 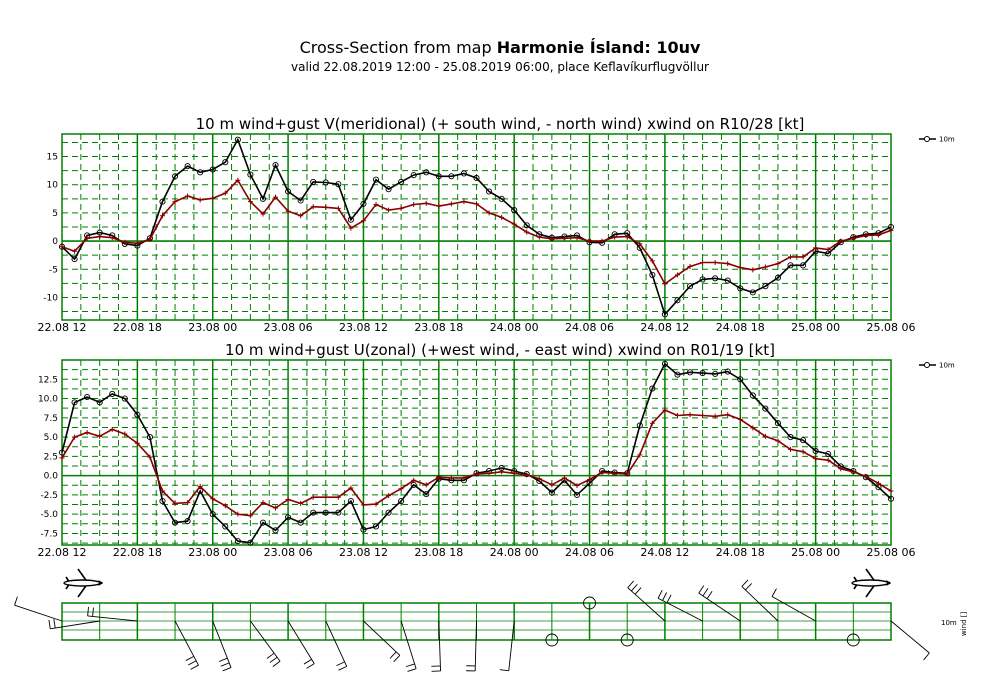 I want to click on x-tick-label: 24.08 06, so click(x=589, y=327).